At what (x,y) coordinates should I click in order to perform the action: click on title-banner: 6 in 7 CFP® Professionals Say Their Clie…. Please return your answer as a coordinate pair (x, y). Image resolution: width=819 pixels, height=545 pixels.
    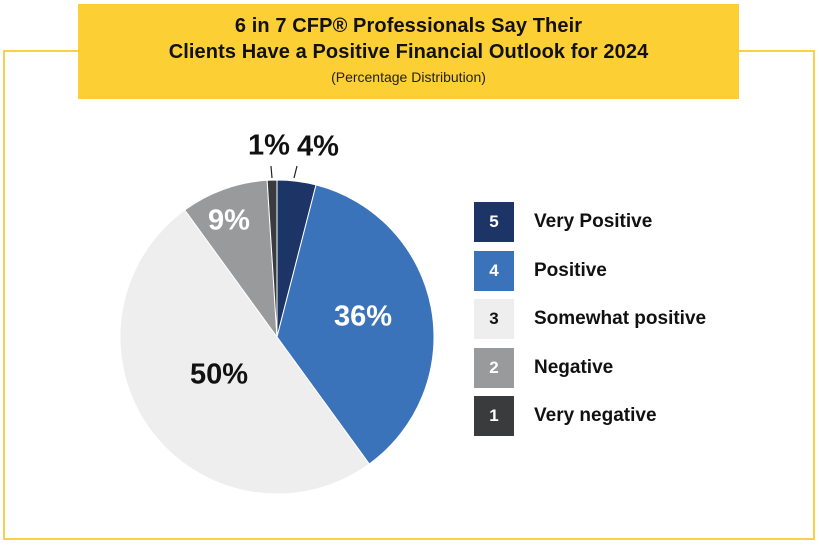
    Looking at the image, I should click on (408, 51).